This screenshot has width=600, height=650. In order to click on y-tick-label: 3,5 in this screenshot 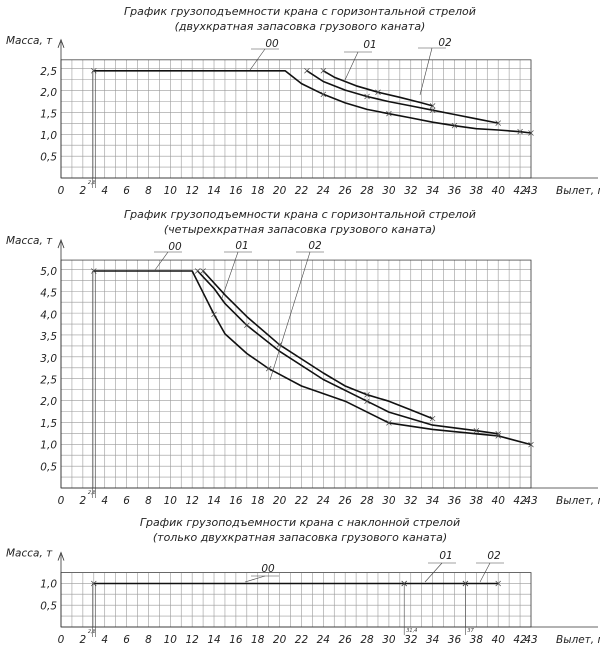, I will do `click(48, 337)`.